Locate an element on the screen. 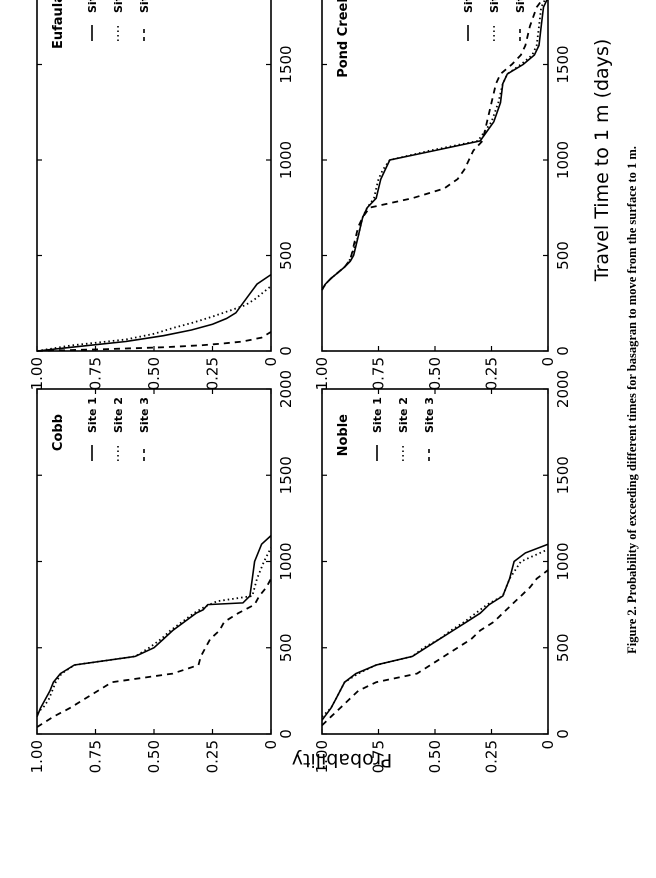 This screenshot has width=656, height=878. noble-x-tick-label: 500 is located at coordinates (563, 647).